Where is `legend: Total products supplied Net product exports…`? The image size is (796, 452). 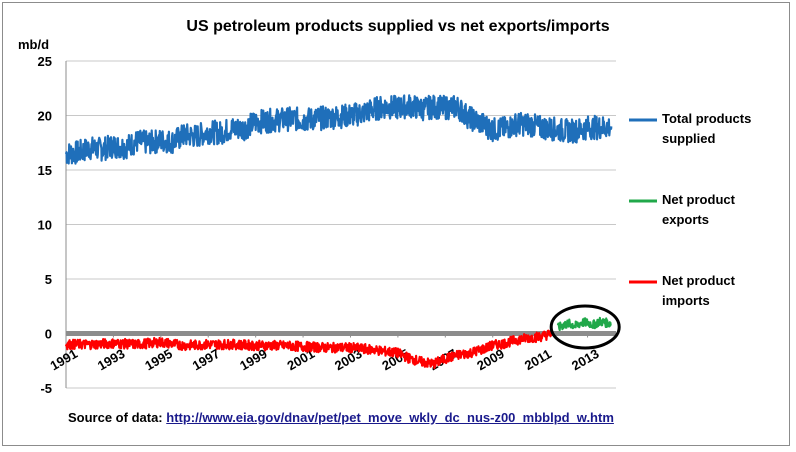
legend: Total products supplied Net product exports… is located at coordinates (690, 209).